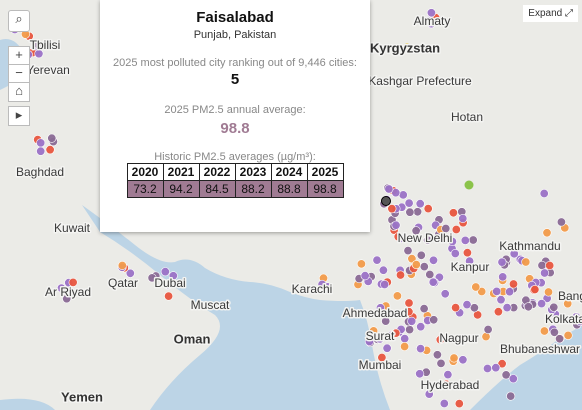 The width and height of the screenshot is (582, 410). I want to click on pan-button: ▸, so click(19, 116).